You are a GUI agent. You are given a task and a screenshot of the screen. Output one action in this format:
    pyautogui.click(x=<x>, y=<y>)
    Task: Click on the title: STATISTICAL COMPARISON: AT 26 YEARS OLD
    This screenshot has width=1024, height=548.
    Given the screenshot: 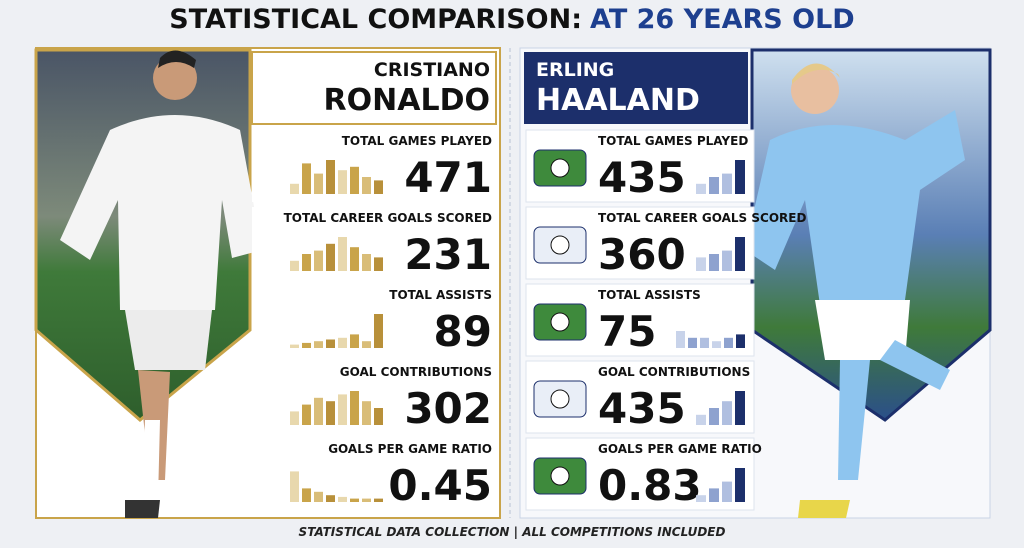 What is the action you would take?
    pyautogui.click(x=511, y=19)
    